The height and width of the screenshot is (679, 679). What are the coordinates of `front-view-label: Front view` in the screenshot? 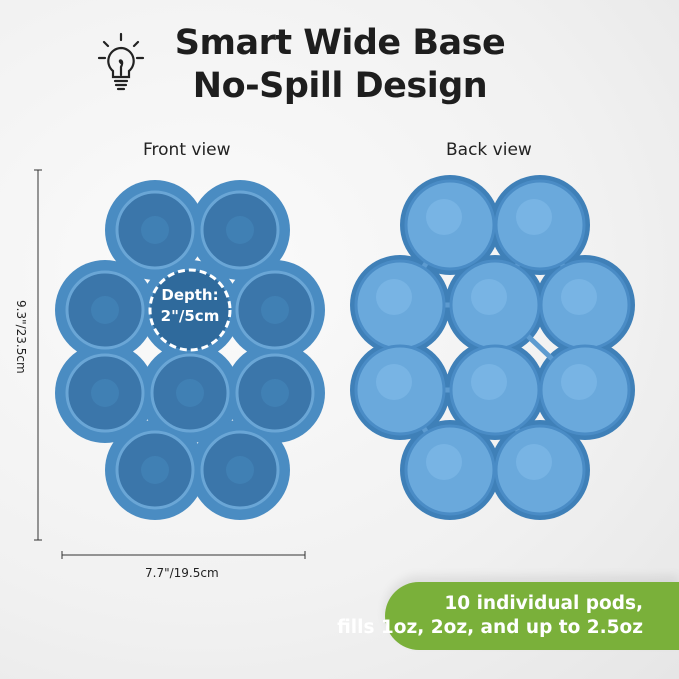 It's located at (187, 150).